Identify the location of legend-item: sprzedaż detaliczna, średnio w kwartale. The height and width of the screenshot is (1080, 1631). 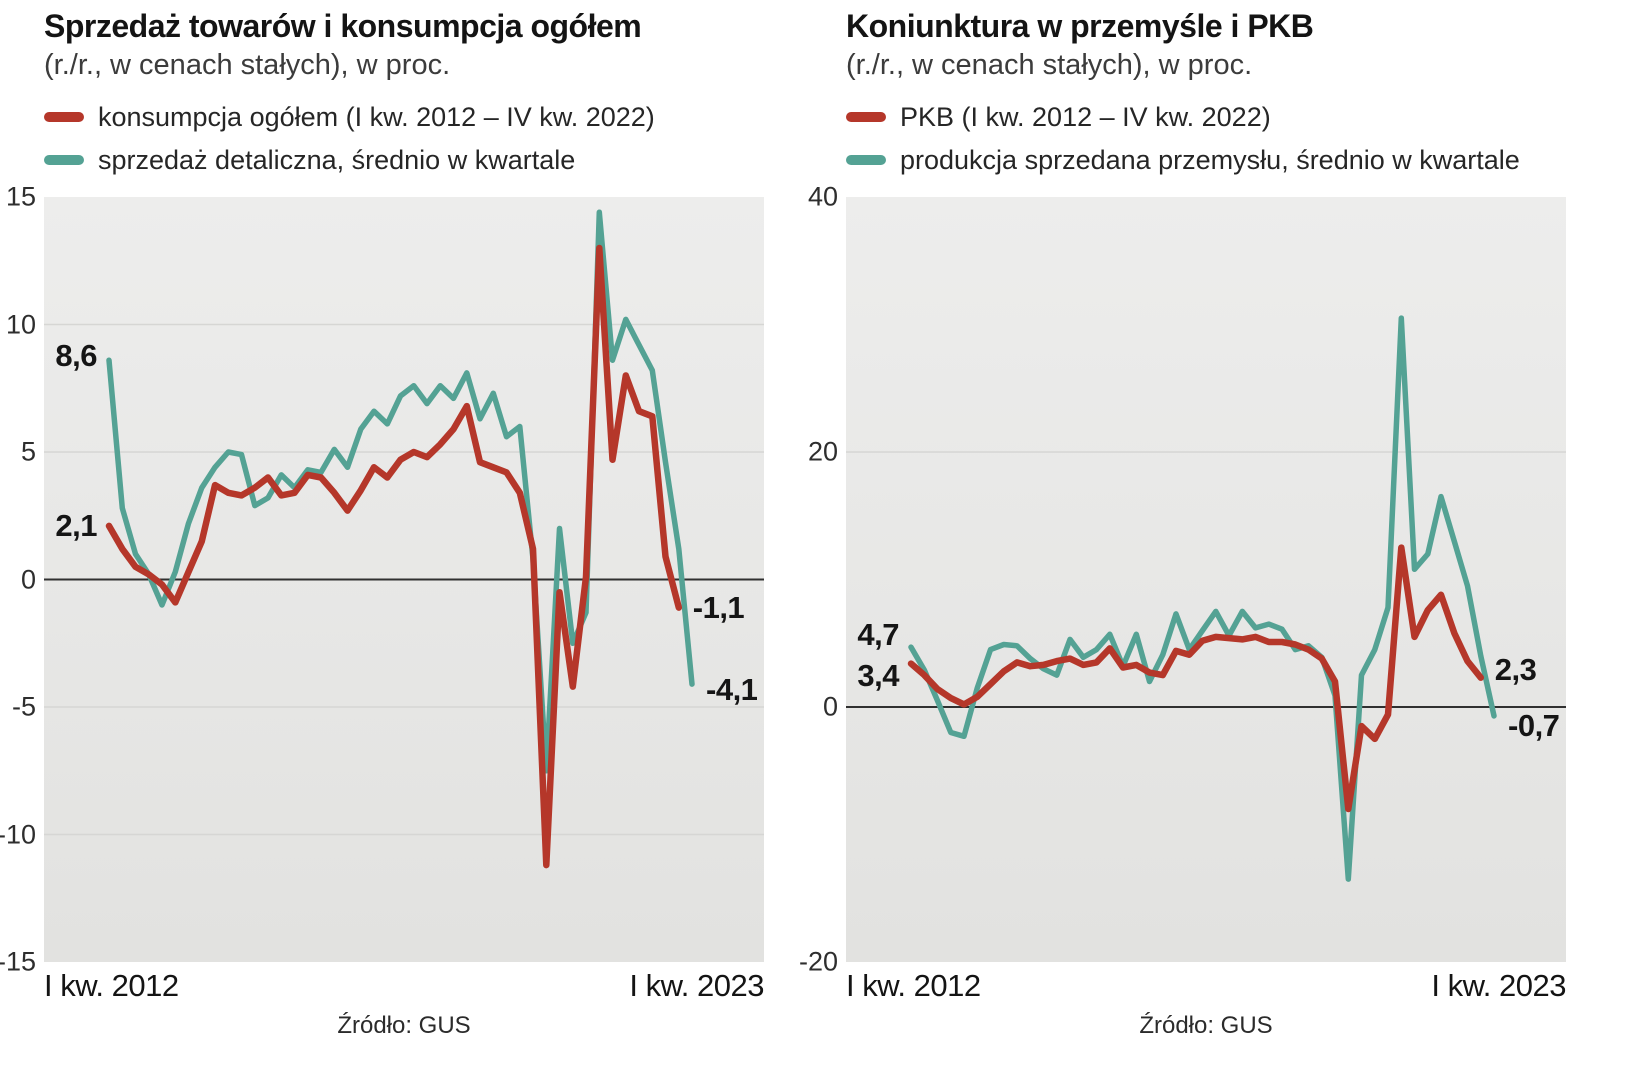
(422, 160).